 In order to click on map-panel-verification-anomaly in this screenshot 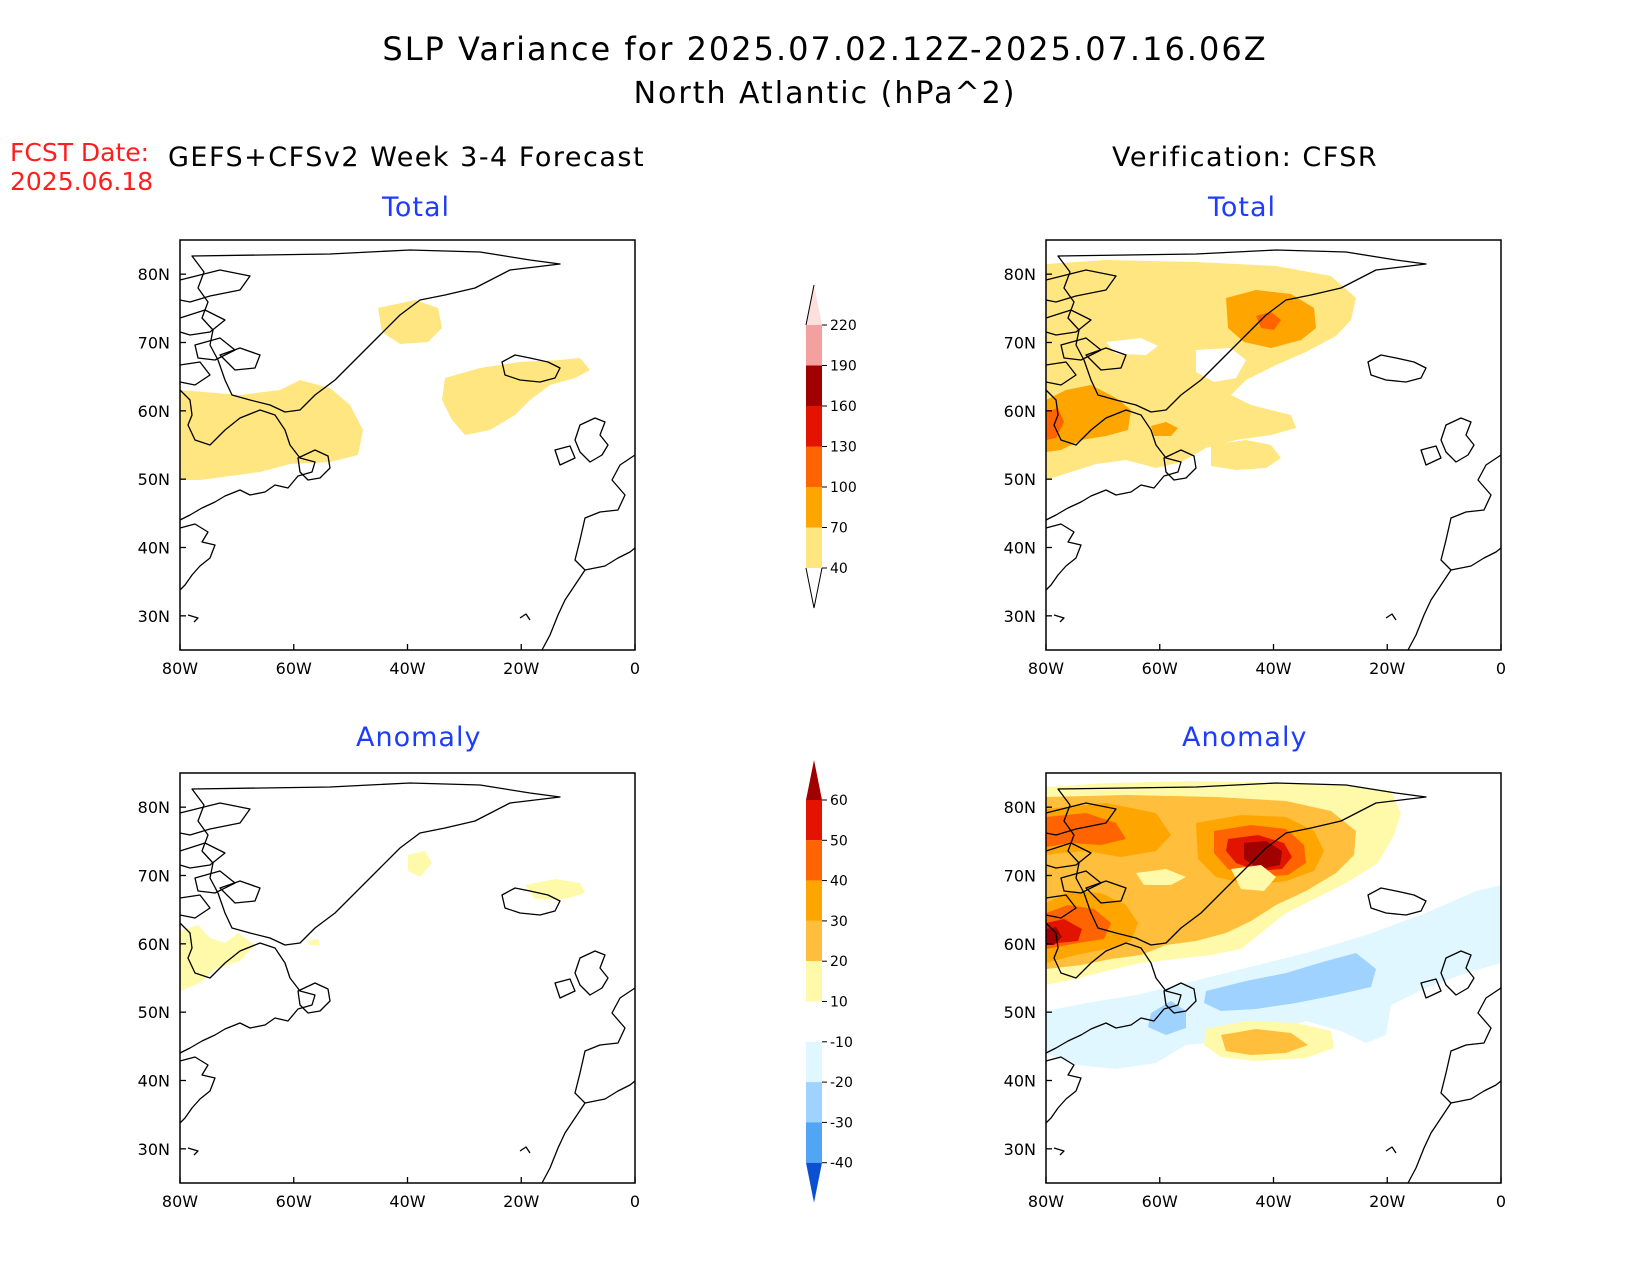, I will do `click(1273, 978)`.